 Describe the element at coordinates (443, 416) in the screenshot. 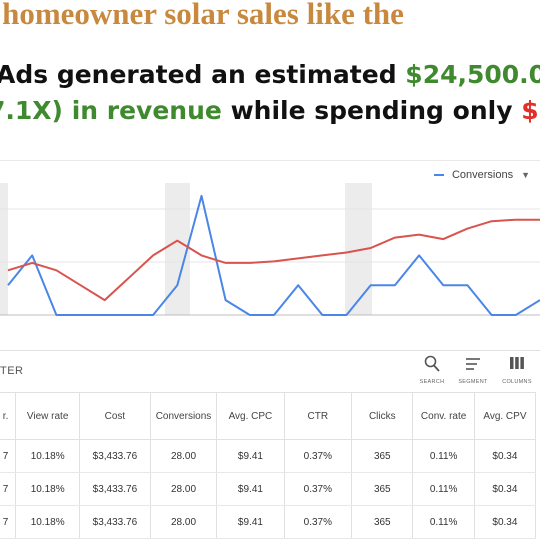

I see `col-header: Conv. rate` at that location.